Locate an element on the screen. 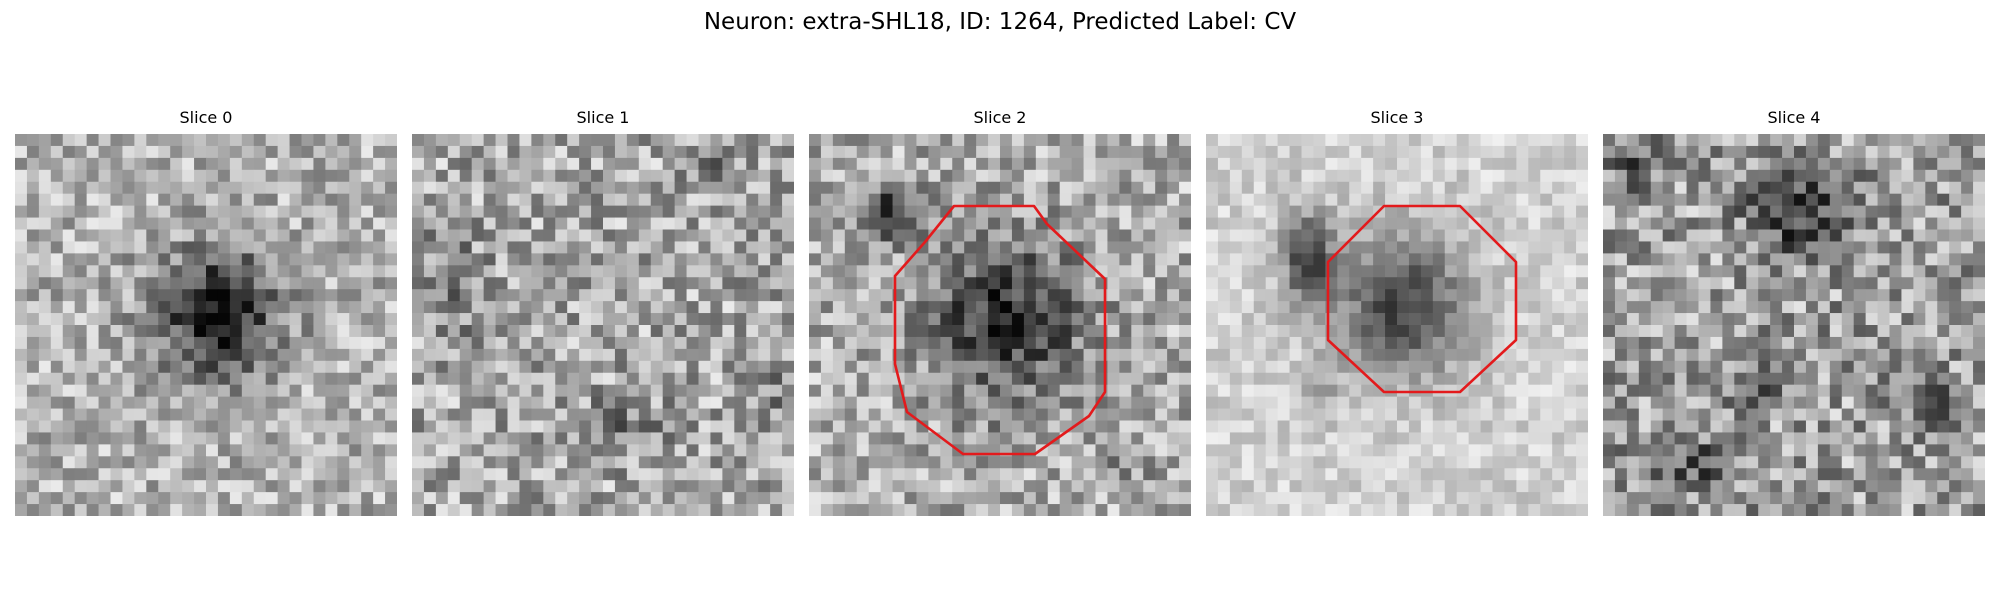 The width and height of the screenshot is (2000, 600). slice-title: Slice 3 is located at coordinates (1397, 117).